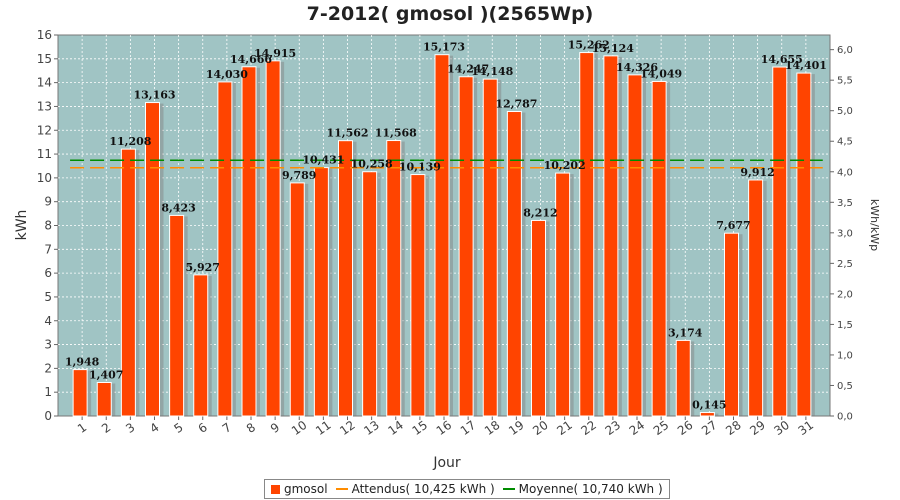  I want to click on value-label: 0,145, so click(709, 405).